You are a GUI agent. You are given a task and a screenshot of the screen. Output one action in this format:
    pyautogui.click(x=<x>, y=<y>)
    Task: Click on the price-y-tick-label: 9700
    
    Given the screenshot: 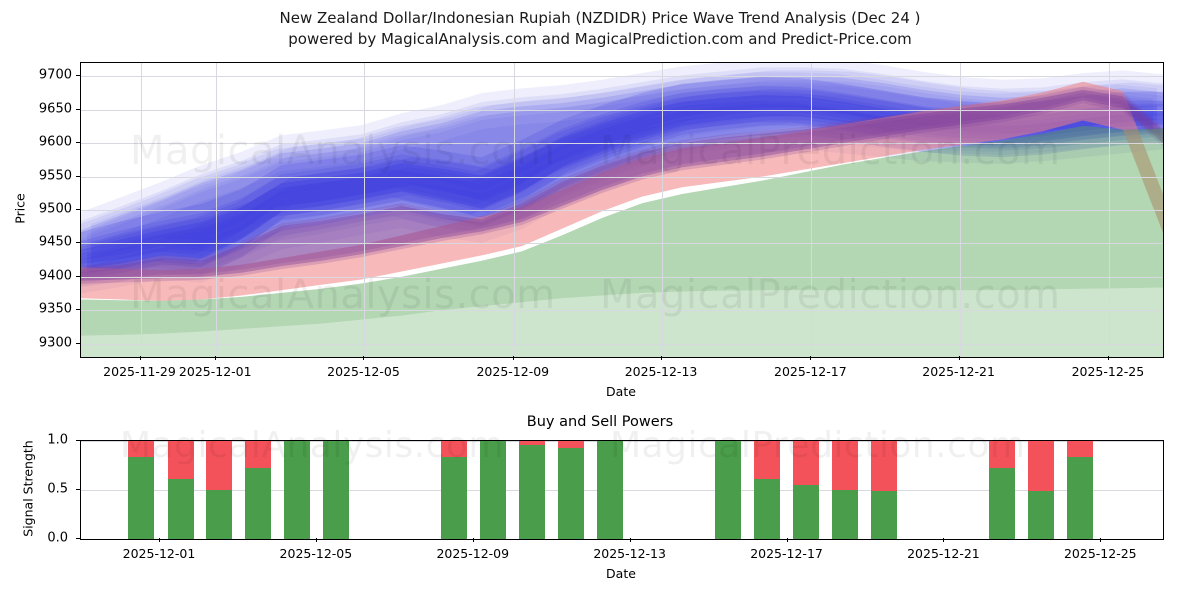 What is the action you would take?
    pyautogui.click(x=55, y=75)
    